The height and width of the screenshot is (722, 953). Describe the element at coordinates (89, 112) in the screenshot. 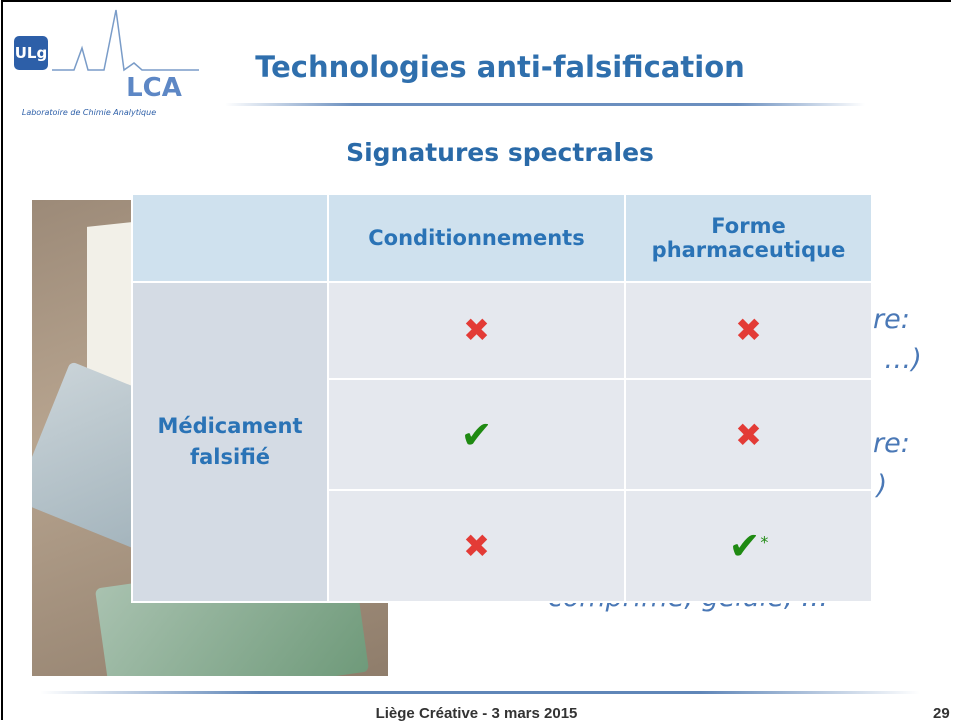

I see `logo-caption: Laboratoire de Chimie Analytique` at that location.